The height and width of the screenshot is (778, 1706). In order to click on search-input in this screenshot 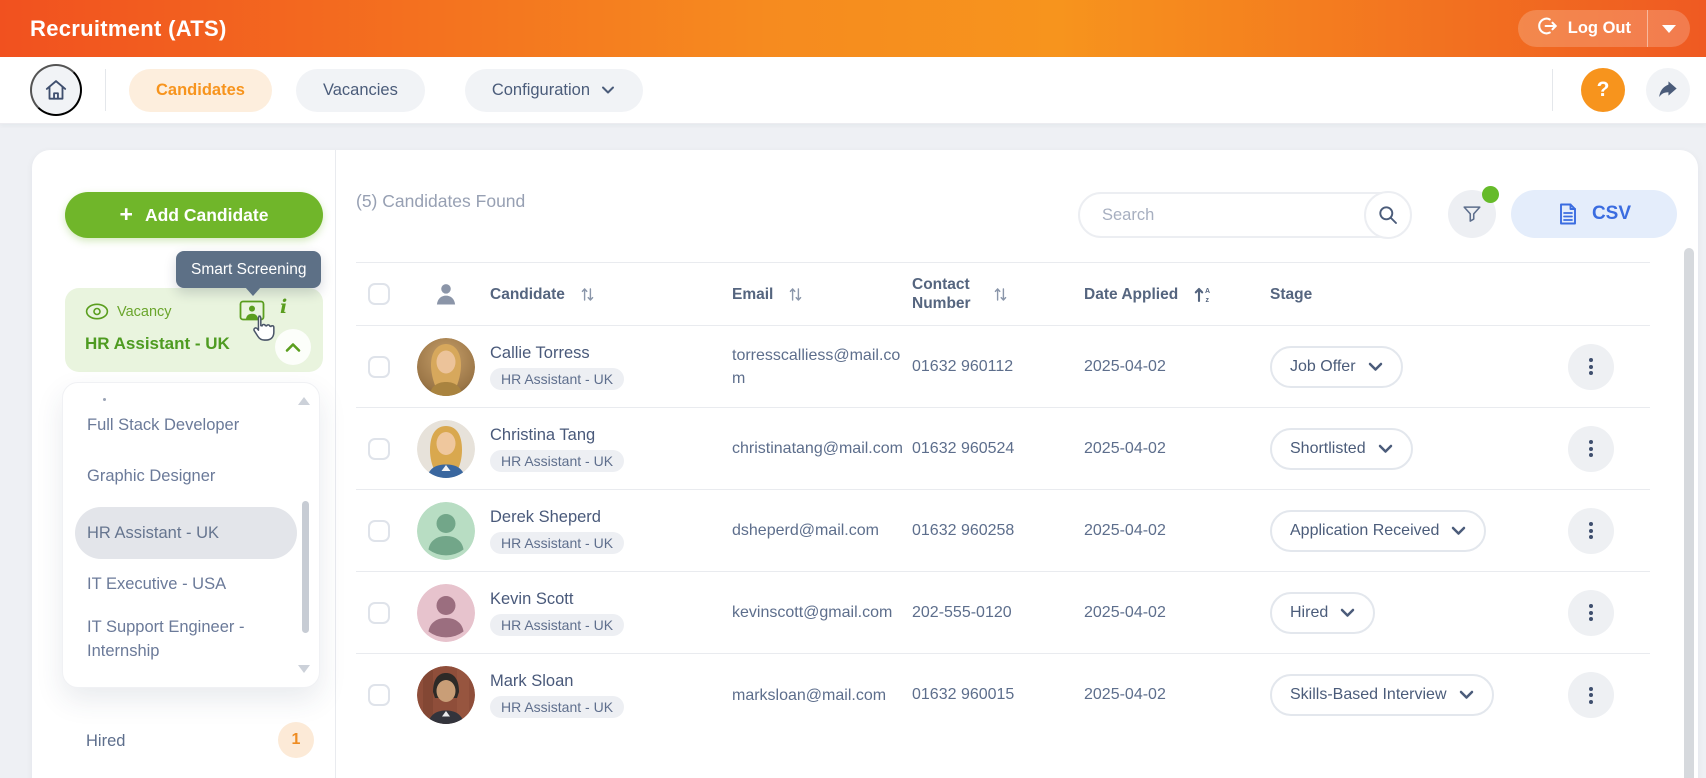, I will do `click(1244, 215)`.